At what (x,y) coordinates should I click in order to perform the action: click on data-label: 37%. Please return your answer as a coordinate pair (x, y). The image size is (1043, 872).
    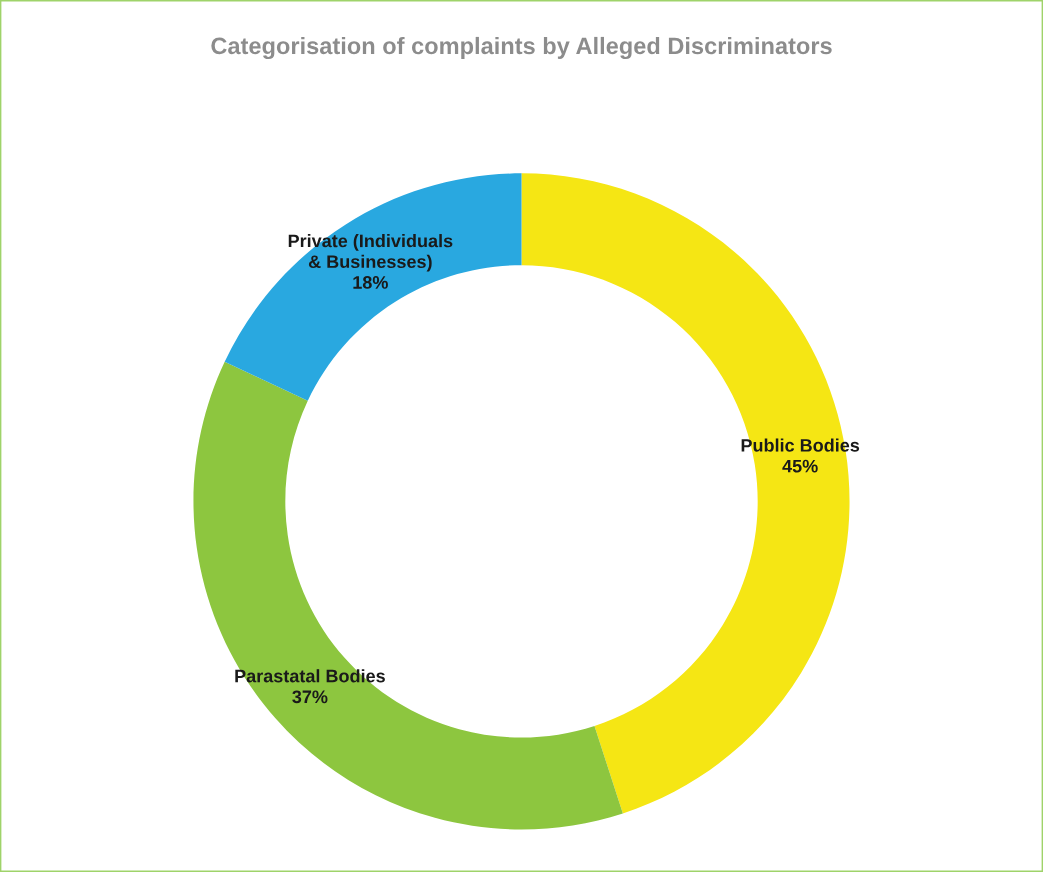
    Looking at the image, I should click on (310, 697).